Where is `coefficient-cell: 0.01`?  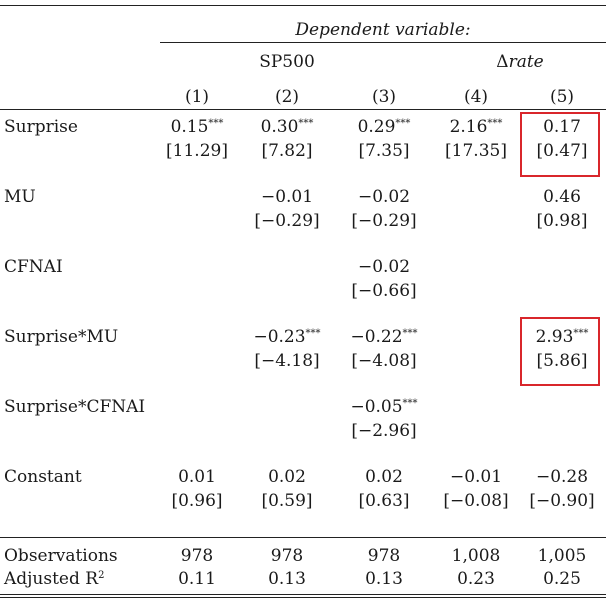 coefficient-cell: 0.01 is located at coordinates (197, 477).